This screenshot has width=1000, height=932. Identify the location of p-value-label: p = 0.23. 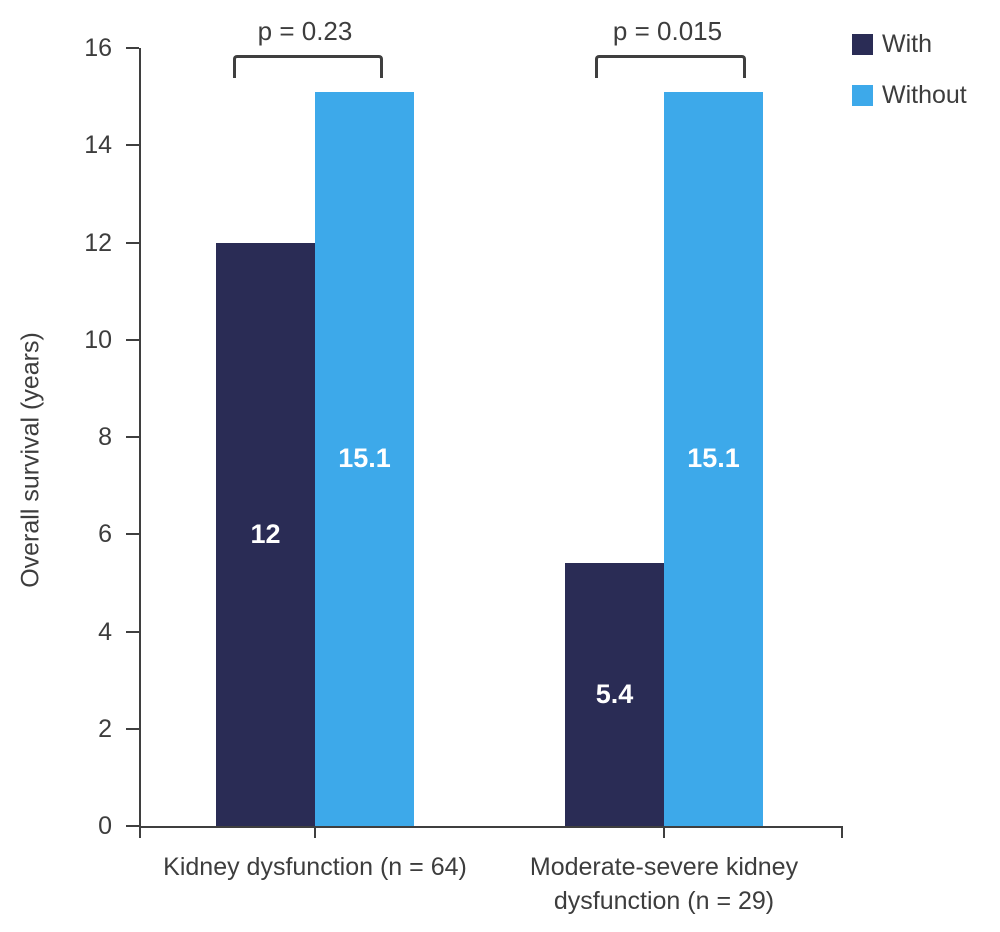
(305, 31).